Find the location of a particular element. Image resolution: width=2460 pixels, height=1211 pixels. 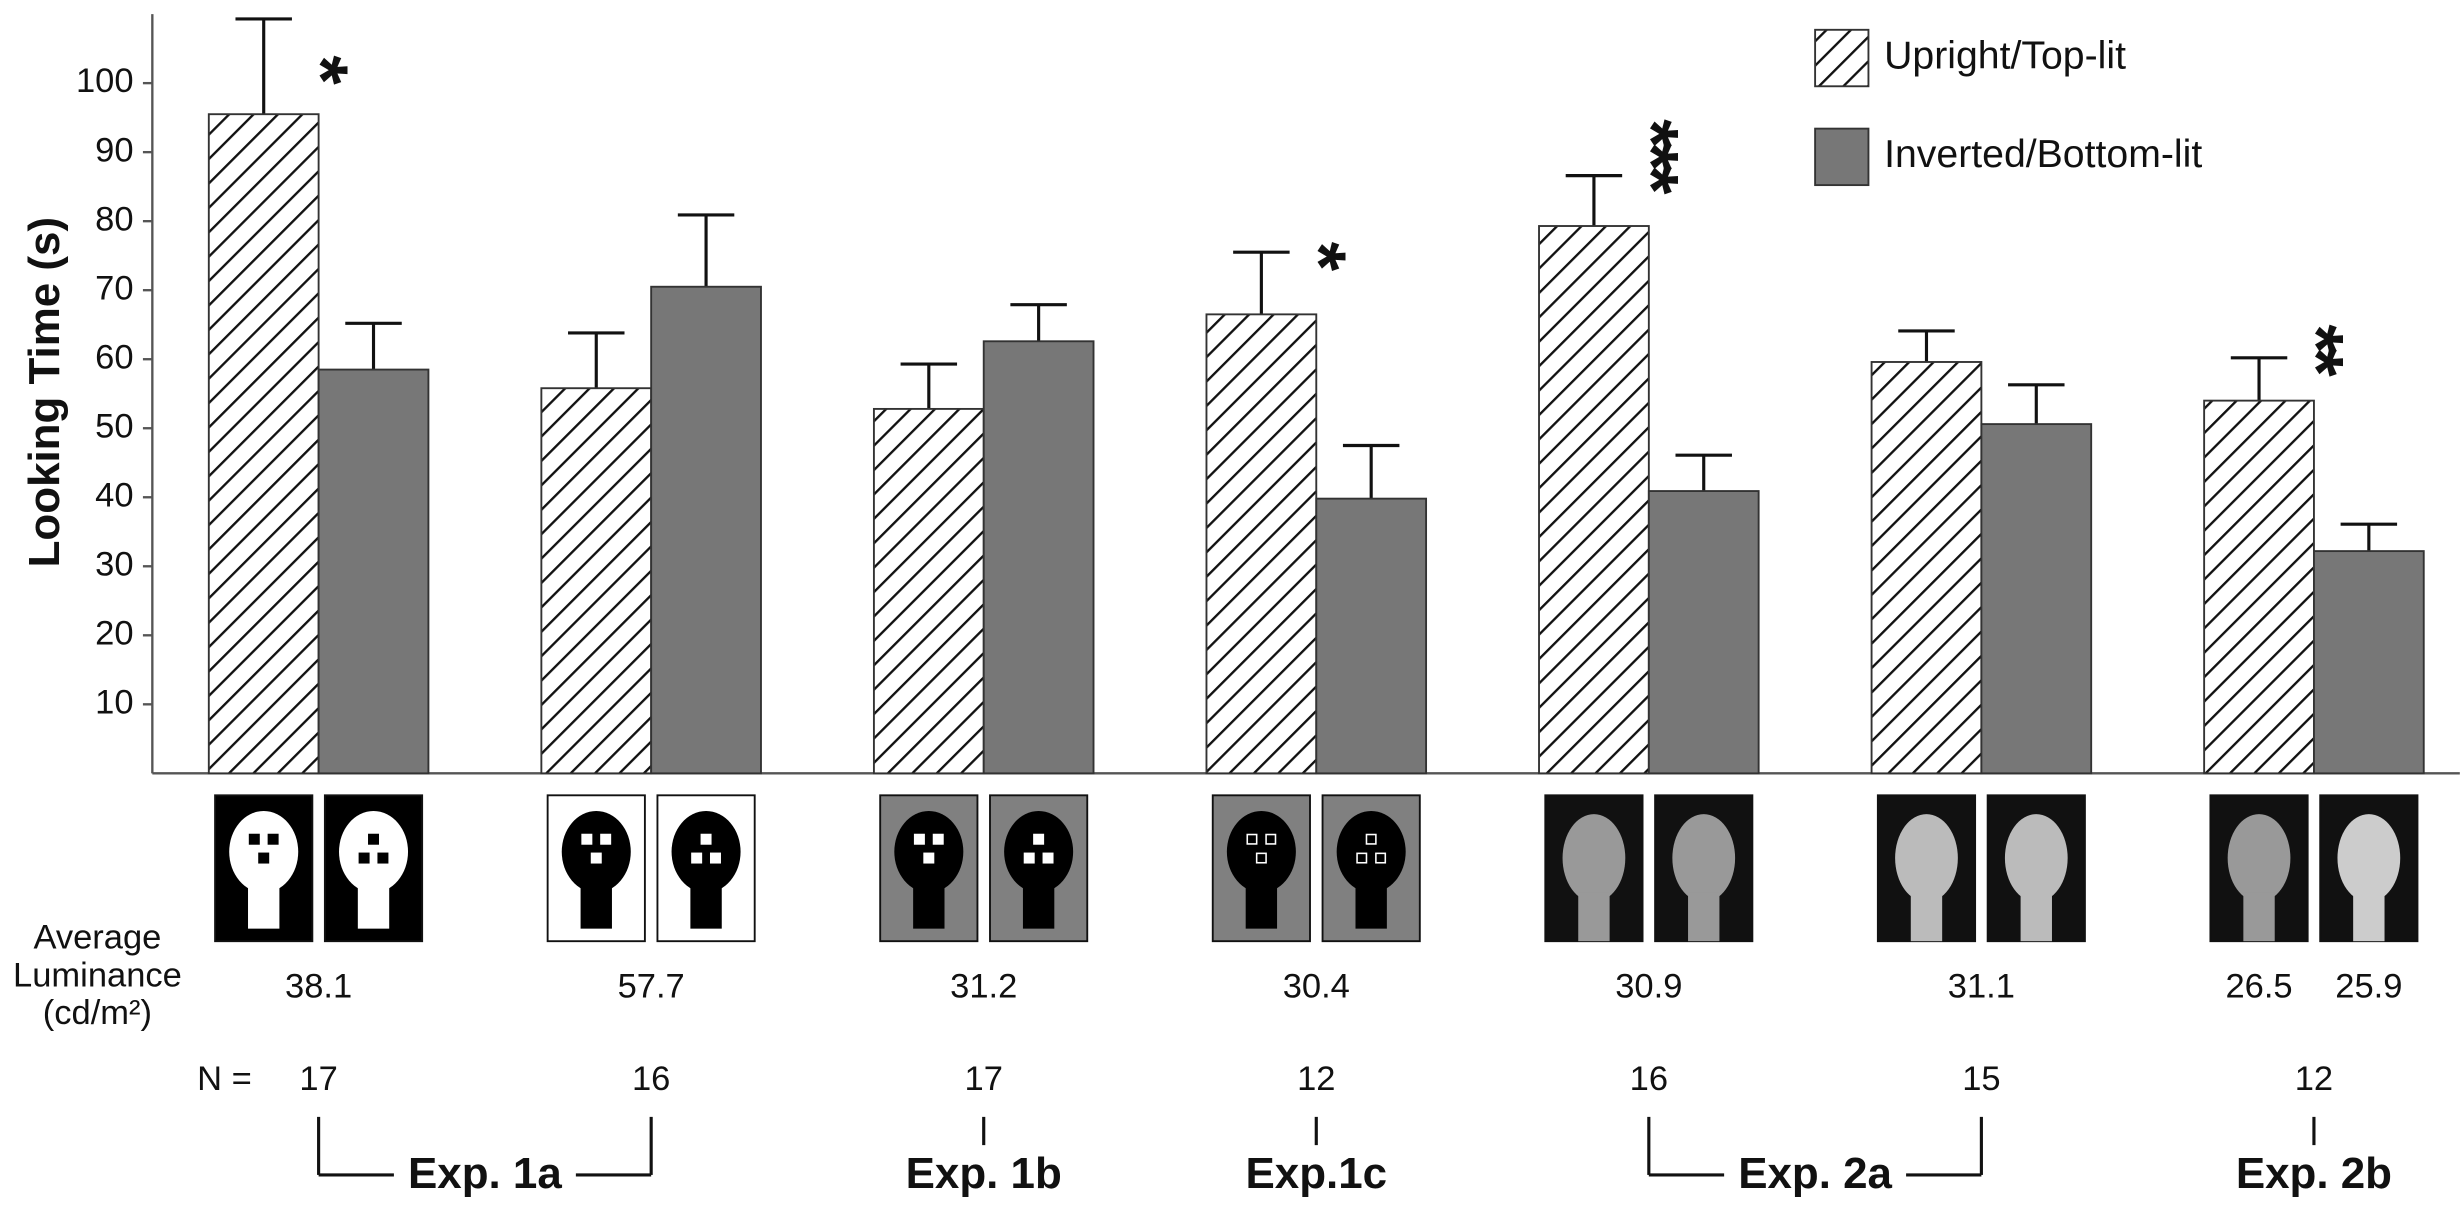

significance: ** is located at coordinates (2317, 350).